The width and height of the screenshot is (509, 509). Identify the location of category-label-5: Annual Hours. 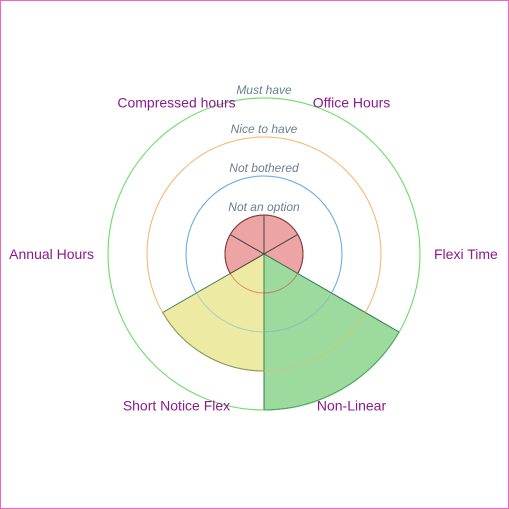
(51, 254).